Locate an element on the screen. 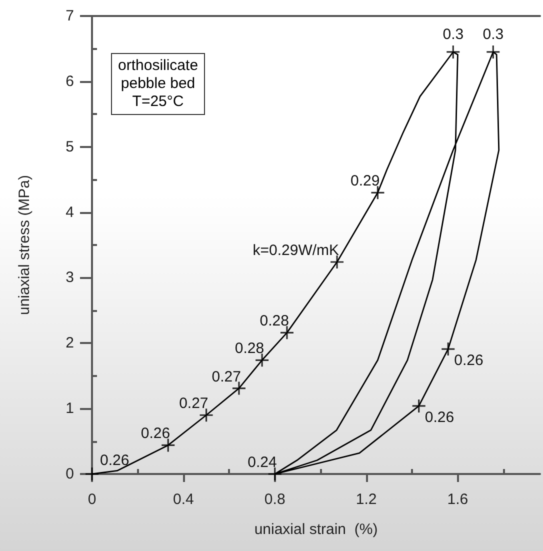 The image size is (543, 551). x-tick-label: 1.6 is located at coordinates (457, 499).